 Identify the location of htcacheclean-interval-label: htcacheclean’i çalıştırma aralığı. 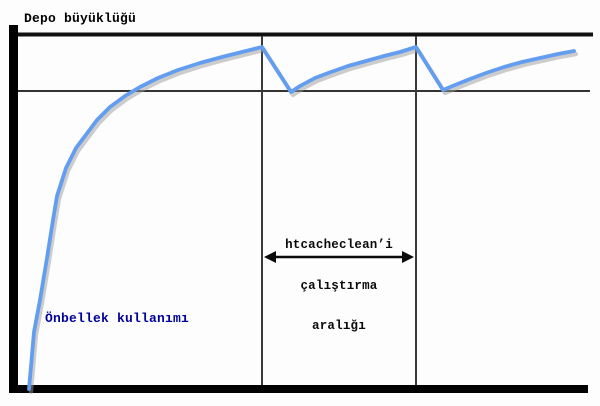
(339, 286).